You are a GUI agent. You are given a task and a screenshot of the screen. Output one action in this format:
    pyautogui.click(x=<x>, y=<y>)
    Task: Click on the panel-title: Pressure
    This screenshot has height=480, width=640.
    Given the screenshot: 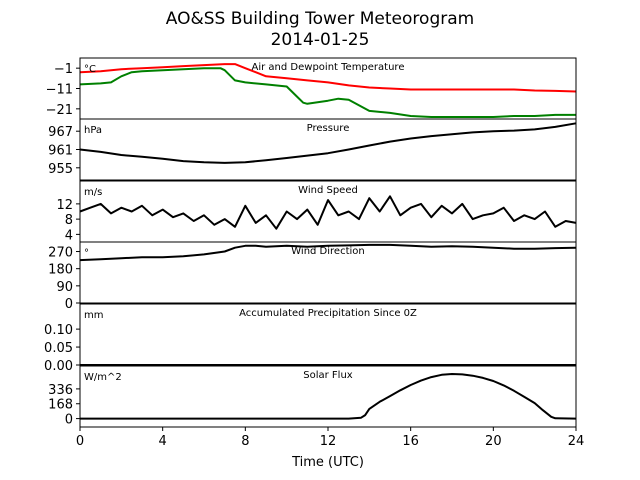 What is the action you would take?
    pyautogui.click(x=328, y=128)
    